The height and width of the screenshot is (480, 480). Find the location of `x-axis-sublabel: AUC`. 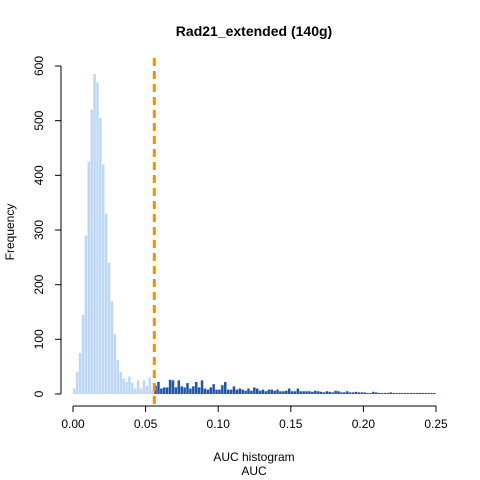

x-axis-sublabel: AUC is located at coordinates (254, 471).